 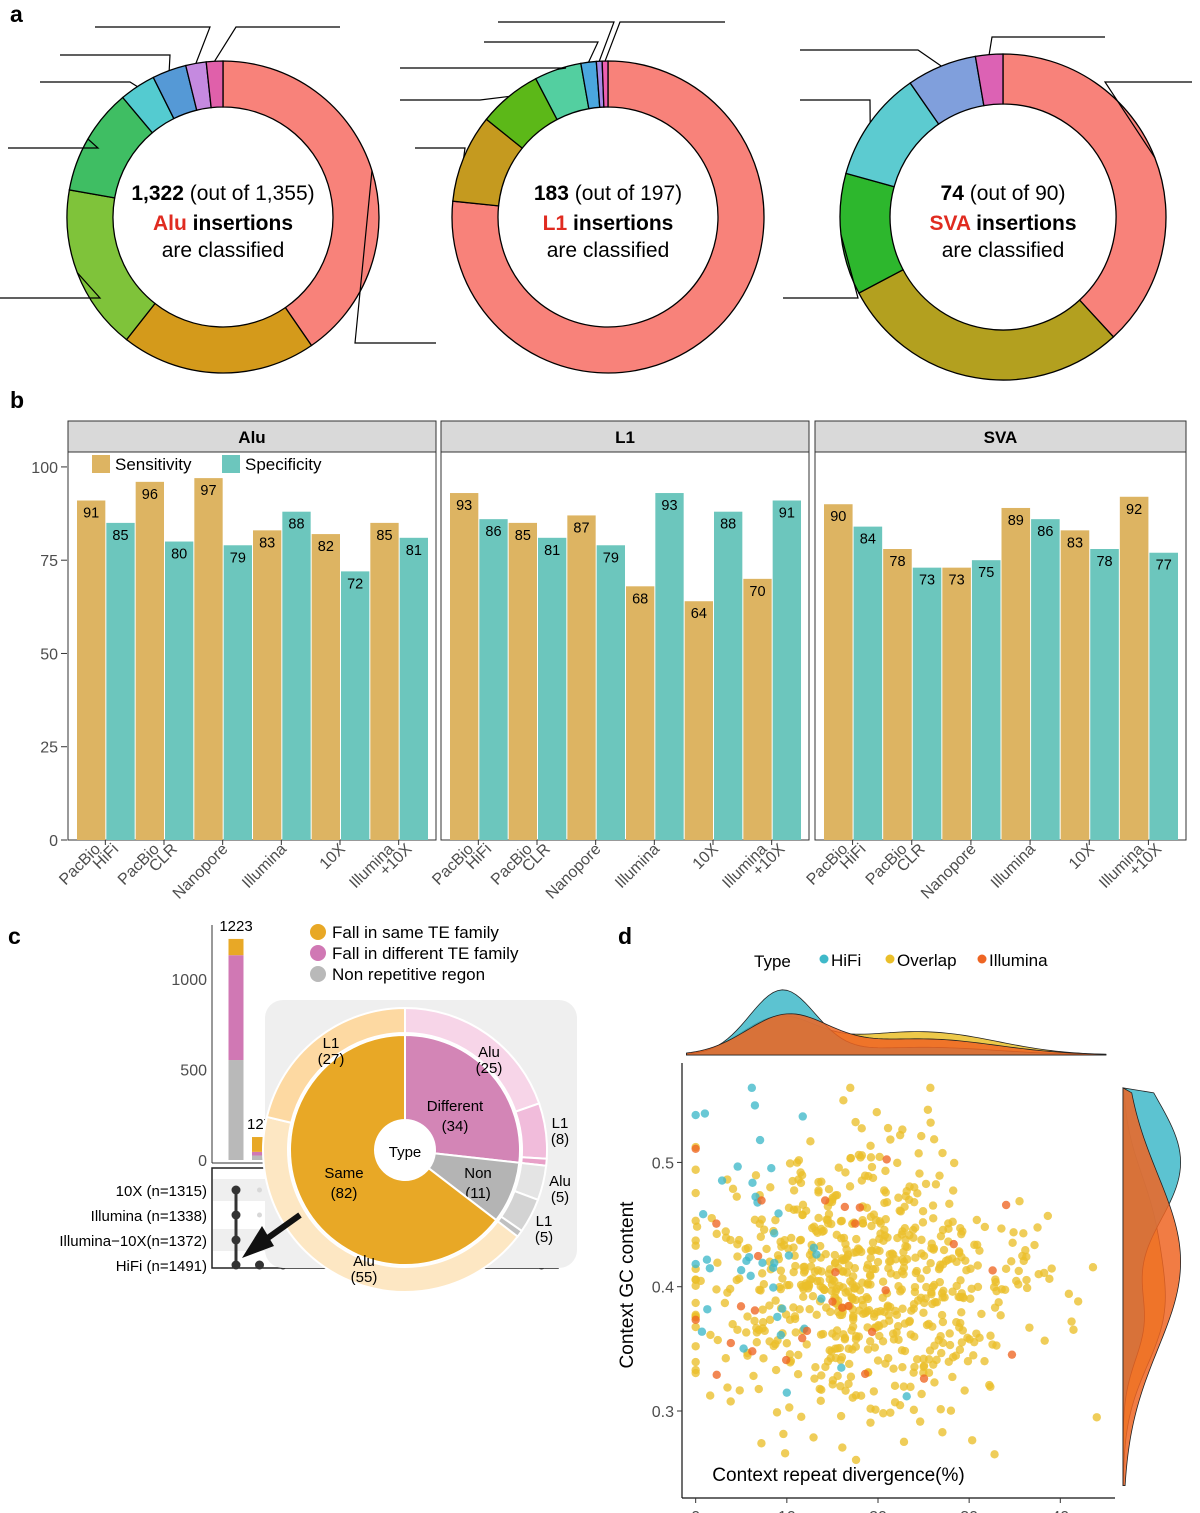 What do you see at coordinates (415, 932) in the screenshot?
I see `legend-label: Fall in same TE family` at bounding box center [415, 932].